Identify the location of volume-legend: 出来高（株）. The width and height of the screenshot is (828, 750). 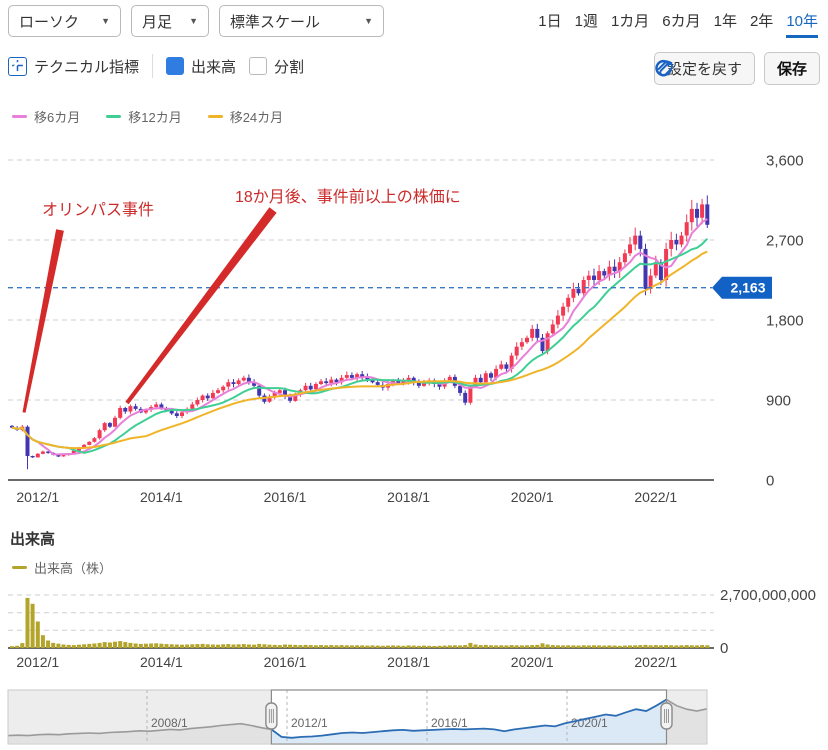
(62, 567).